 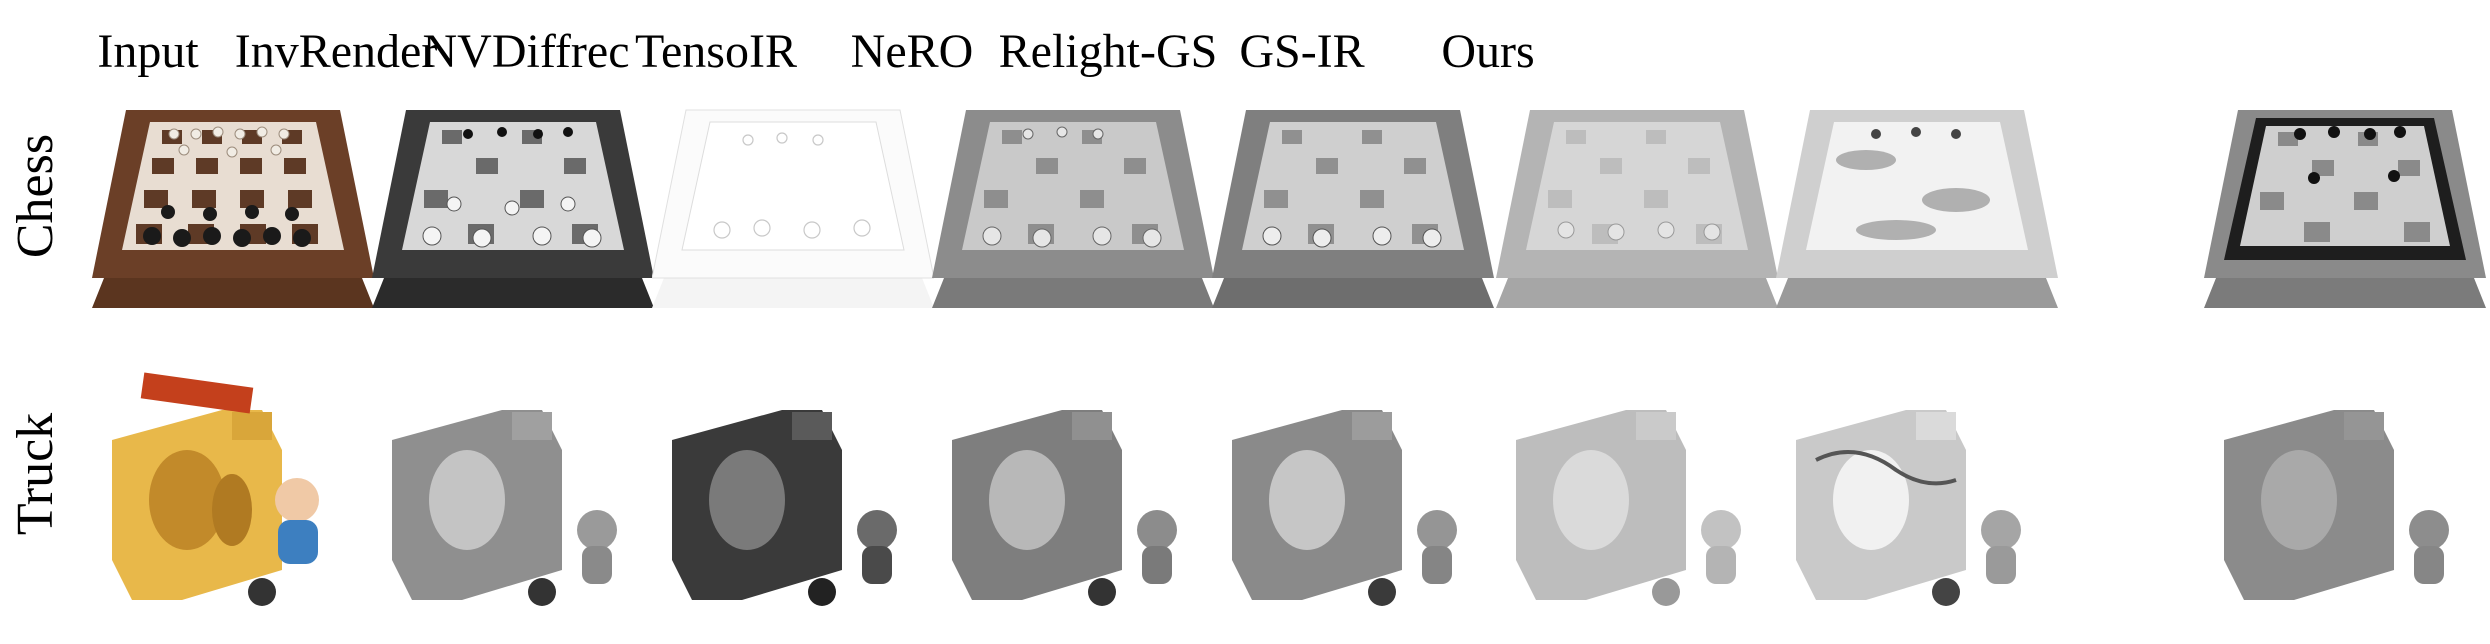 What do you see at coordinates (526, 51) in the screenshot?
I see `column-header-nvdiffrec: NVDiffrec` at bounding box center [526, 51].